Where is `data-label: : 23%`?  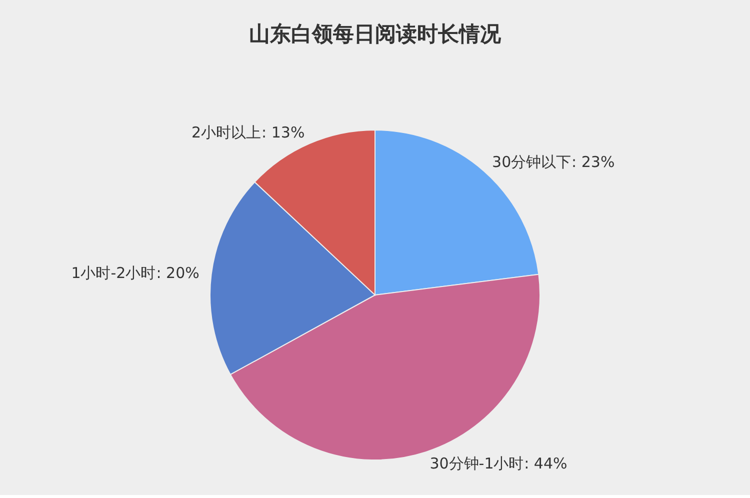 data-label: : 23% is located at coordinates (593, 162).